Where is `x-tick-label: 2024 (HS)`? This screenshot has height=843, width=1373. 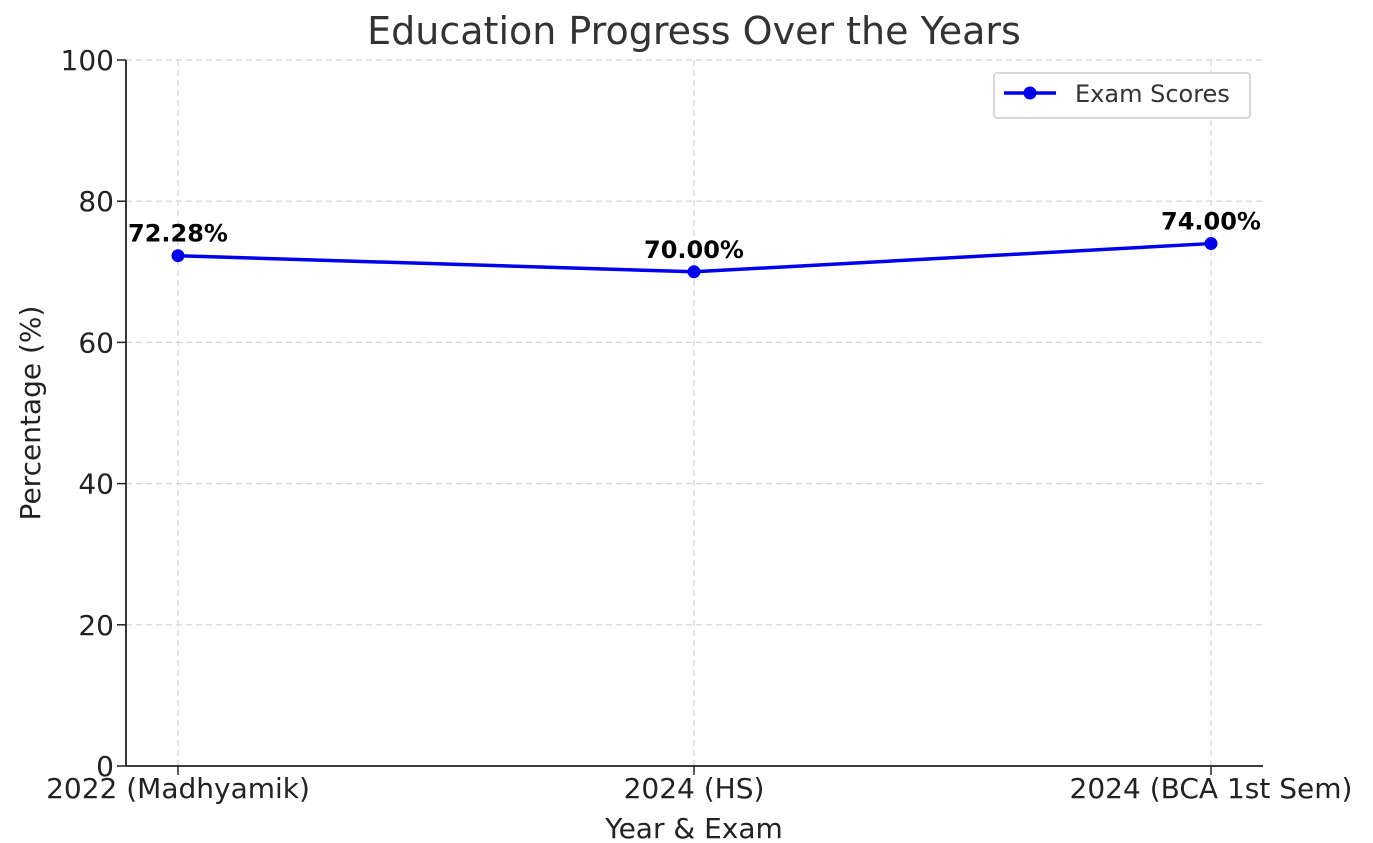
x-tick-label: 2024 (HS) is located at coordinates (694, 788).